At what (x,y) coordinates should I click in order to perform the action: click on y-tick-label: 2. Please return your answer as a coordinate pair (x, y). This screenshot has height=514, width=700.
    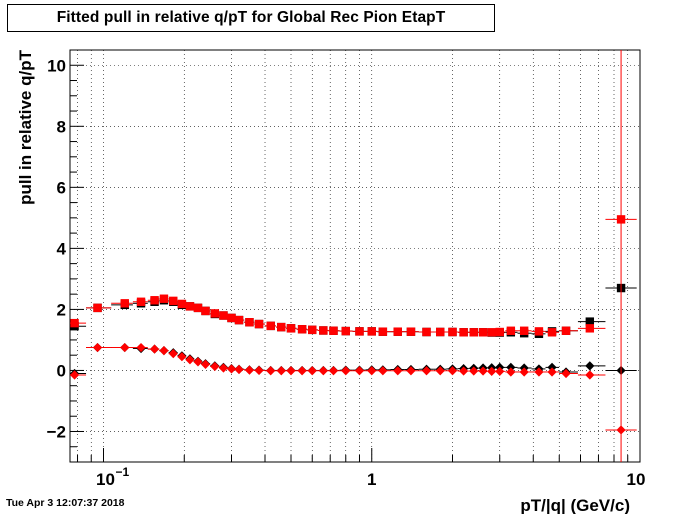
    Looking at the image, I should click on (61, 309).